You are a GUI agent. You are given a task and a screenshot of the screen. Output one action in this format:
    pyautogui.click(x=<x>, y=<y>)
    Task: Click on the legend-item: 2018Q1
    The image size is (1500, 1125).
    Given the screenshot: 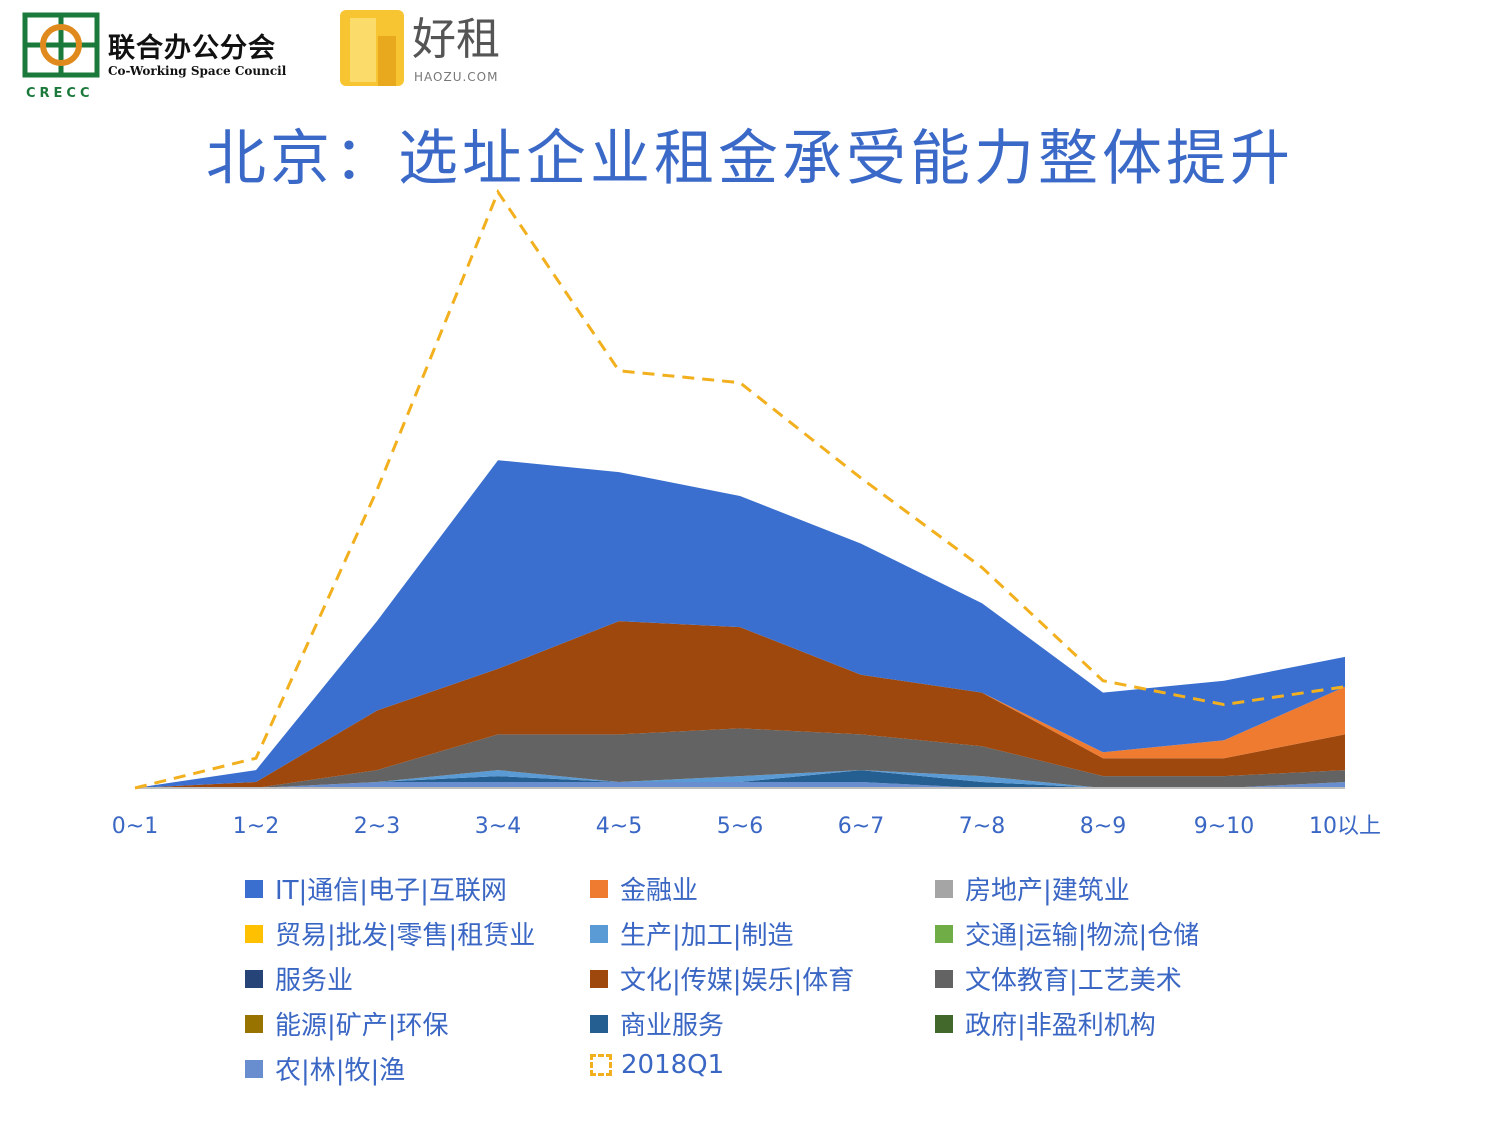 What is the action you would take?
    pyautogui.click(x=657, y=1065)
    